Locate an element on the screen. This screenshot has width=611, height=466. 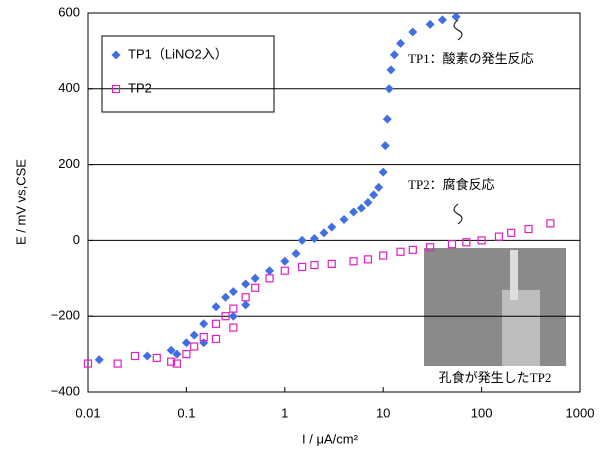
annotation: 孔食が発生したTP2 is located at coordinates (495, 377).